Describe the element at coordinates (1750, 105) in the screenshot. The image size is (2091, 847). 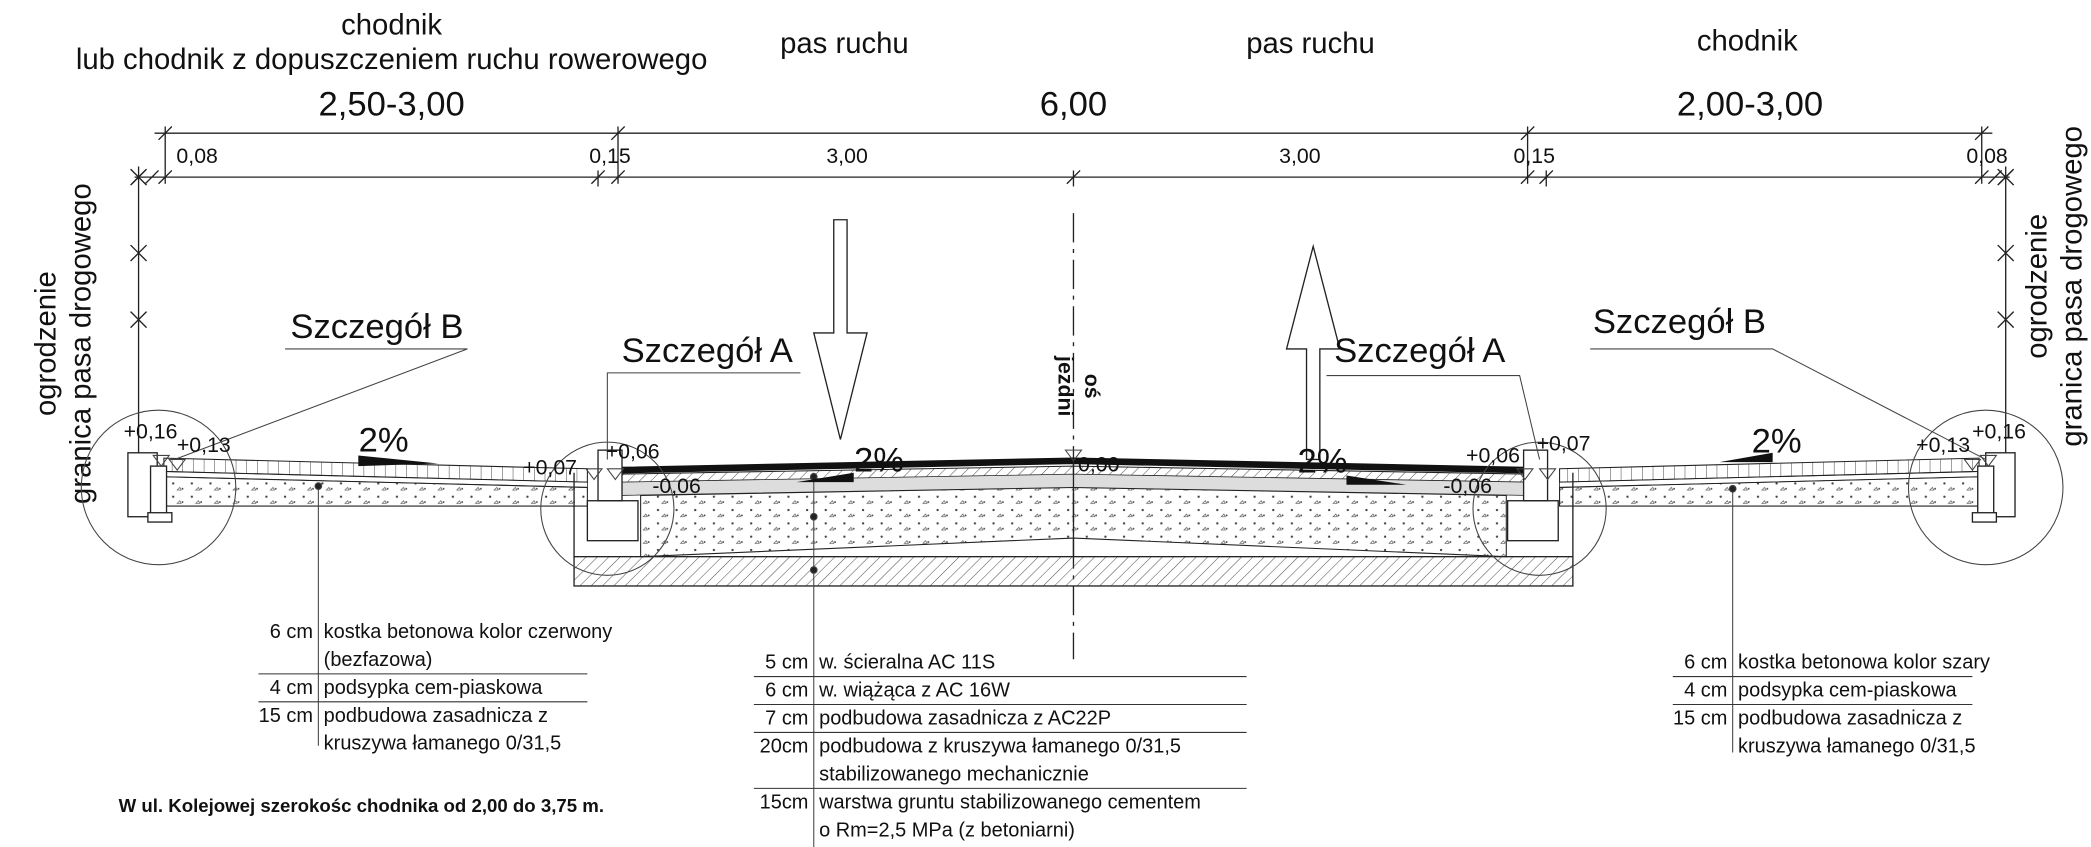
I see `width-label: 2,00-3,00` at that location.